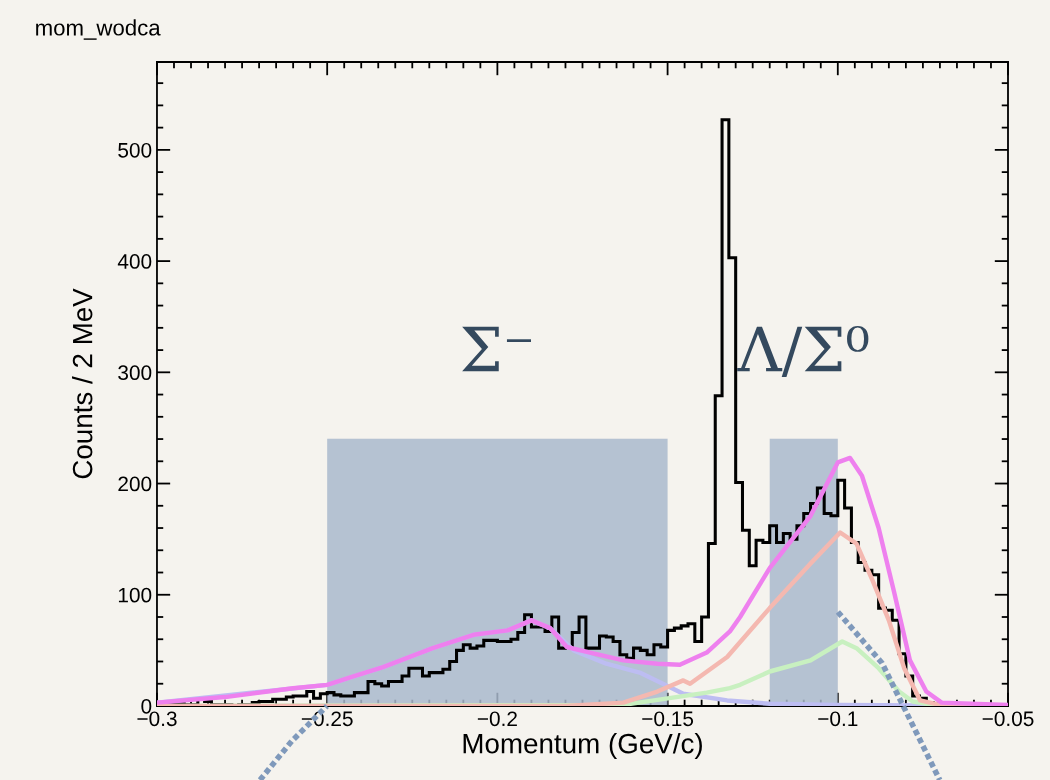 The image size is (1050, 780). I want to click on band-label: Λ/Σ⁰, so click(803, 351).